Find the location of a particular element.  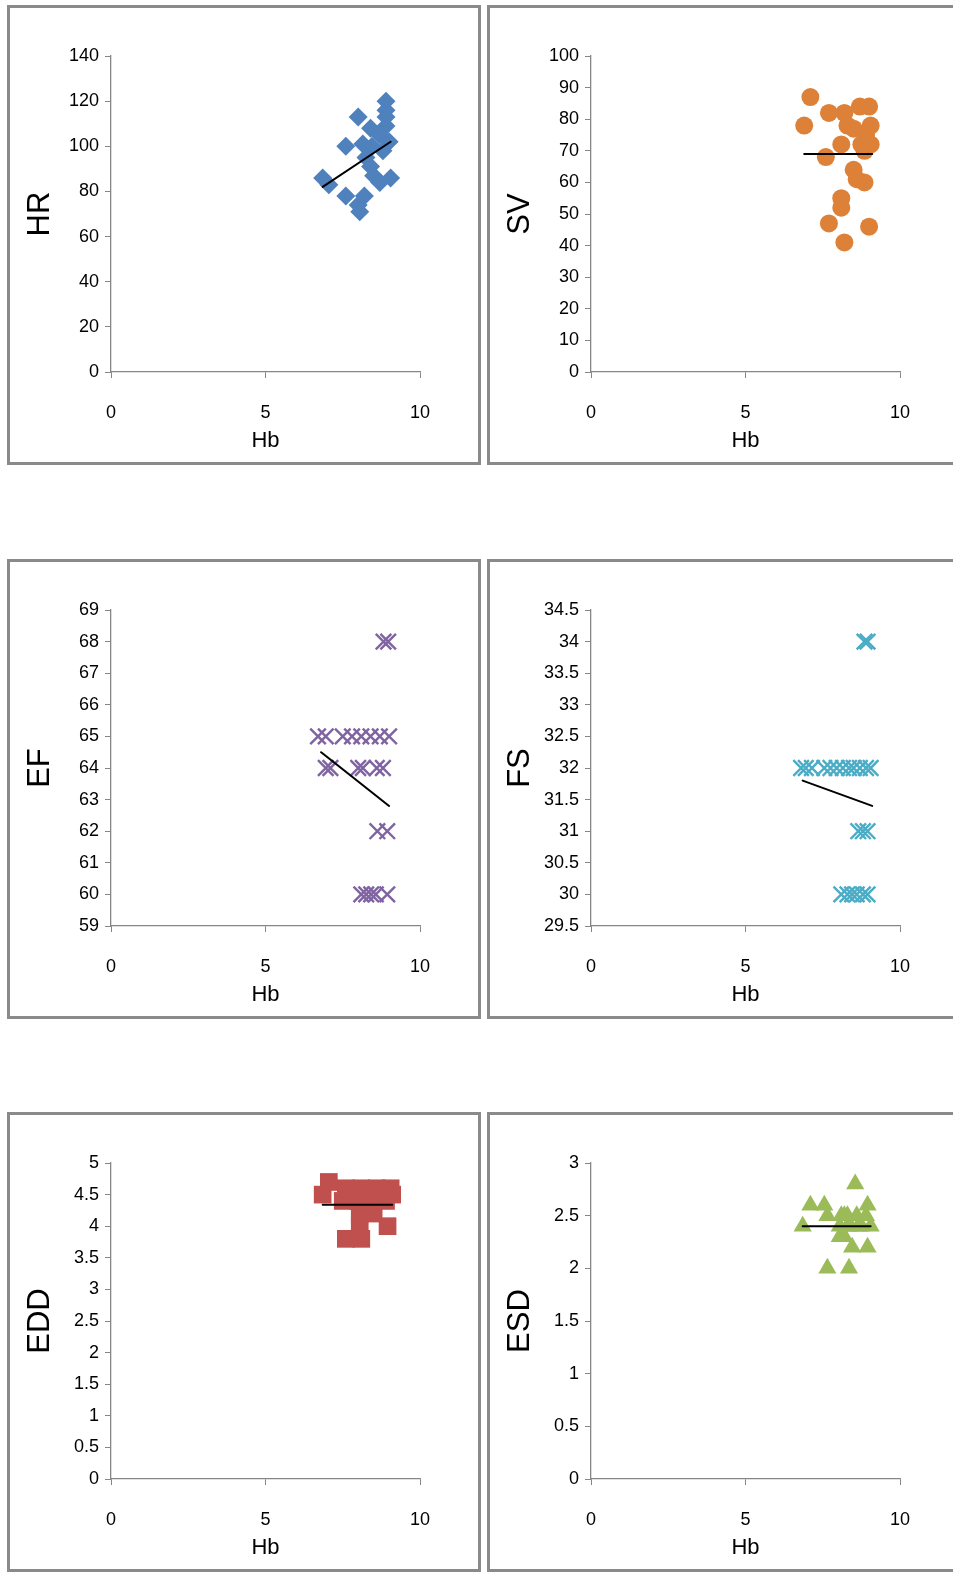

y-tick-label: 32.5 is located at coordinates (561, 734).